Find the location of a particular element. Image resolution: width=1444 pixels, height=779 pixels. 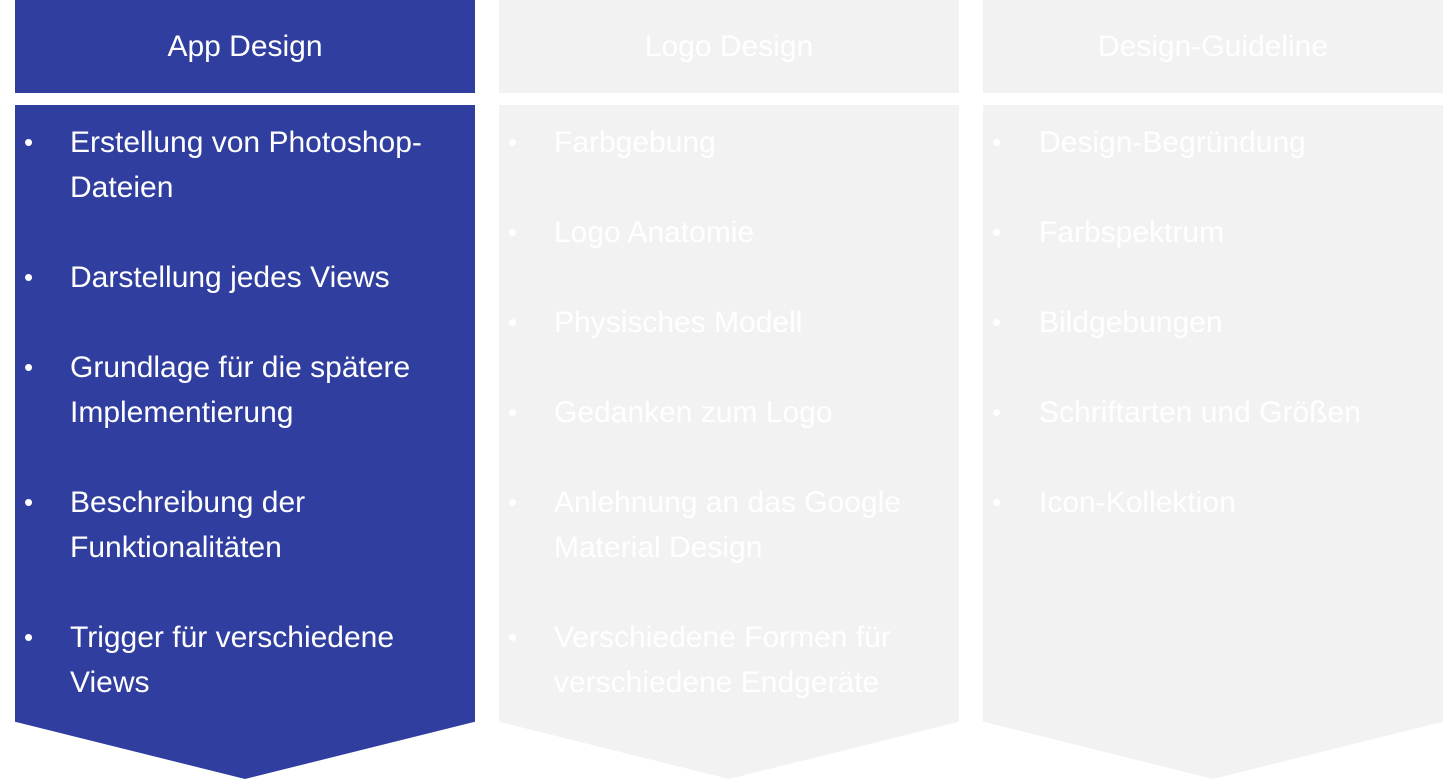

list-item: • Bildgebungen is located at coordinates (1213, 322).